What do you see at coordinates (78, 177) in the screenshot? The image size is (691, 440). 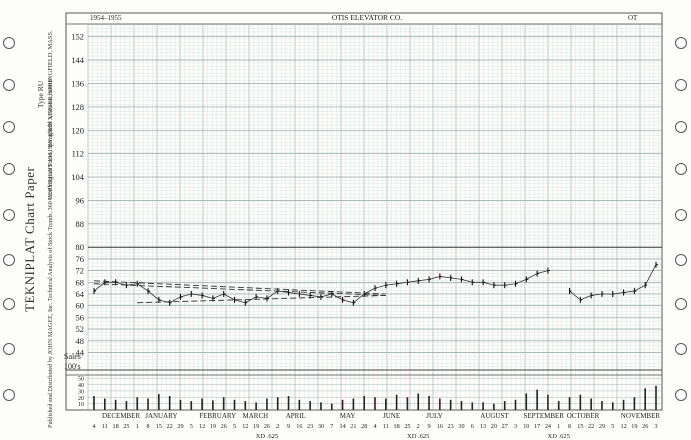 I see `y-tick-label: 104` at bounding box center [78, 177].